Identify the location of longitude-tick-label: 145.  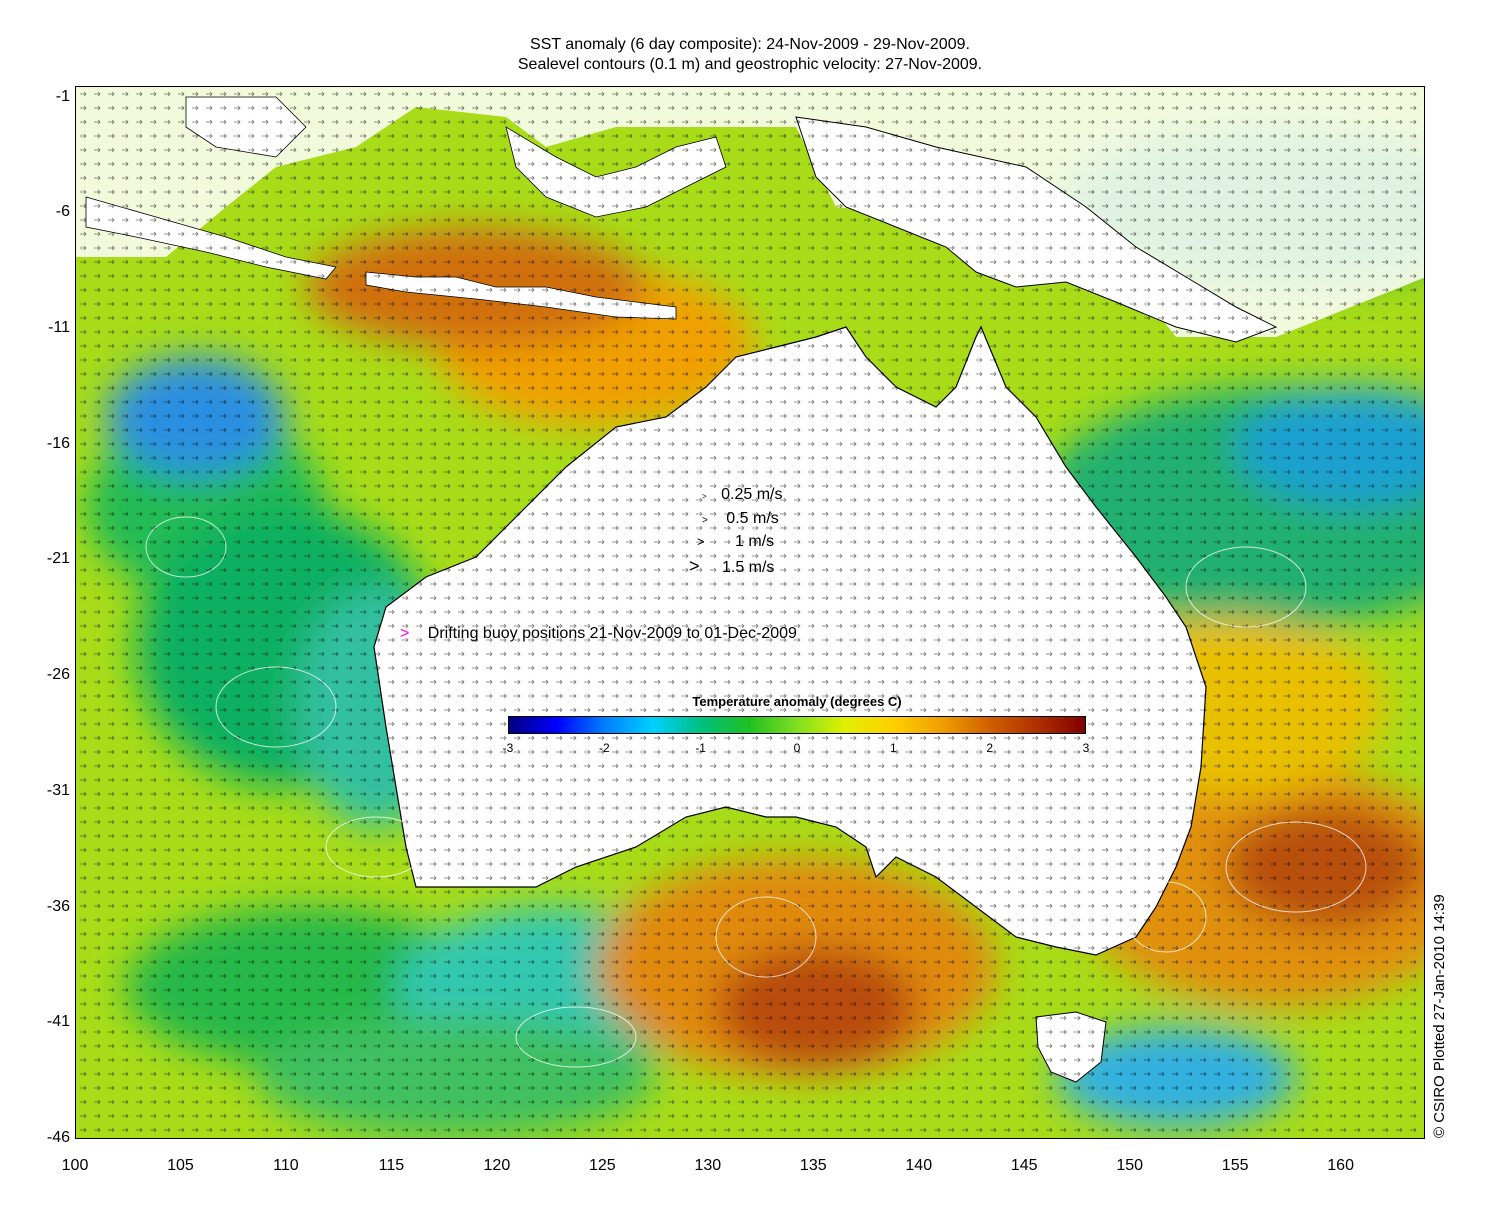
(1024, 1165).